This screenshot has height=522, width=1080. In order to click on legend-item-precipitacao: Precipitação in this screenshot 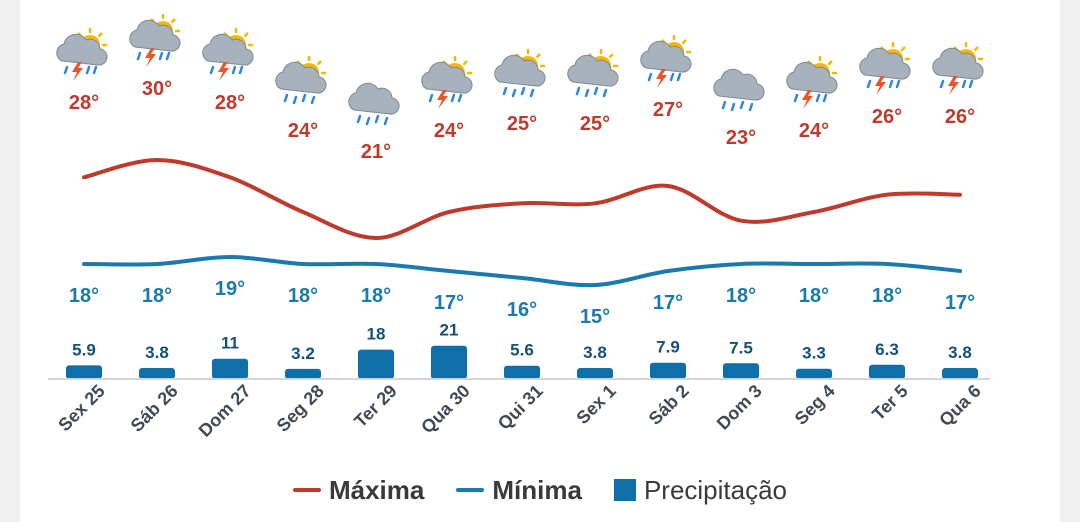, I will do `click(700, 490)`.